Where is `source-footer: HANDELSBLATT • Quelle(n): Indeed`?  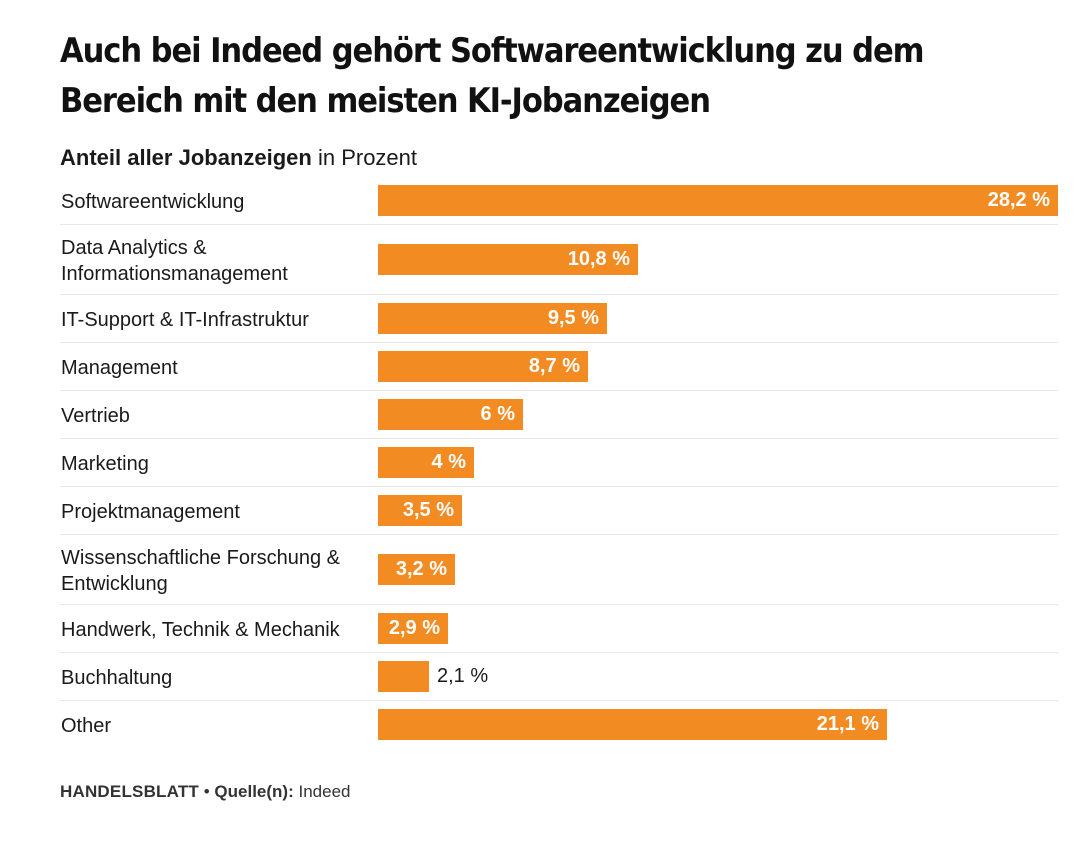 source-footer: HANDELSBLATT • Quelle(n): Indeed is located at coordinates (205, 792).